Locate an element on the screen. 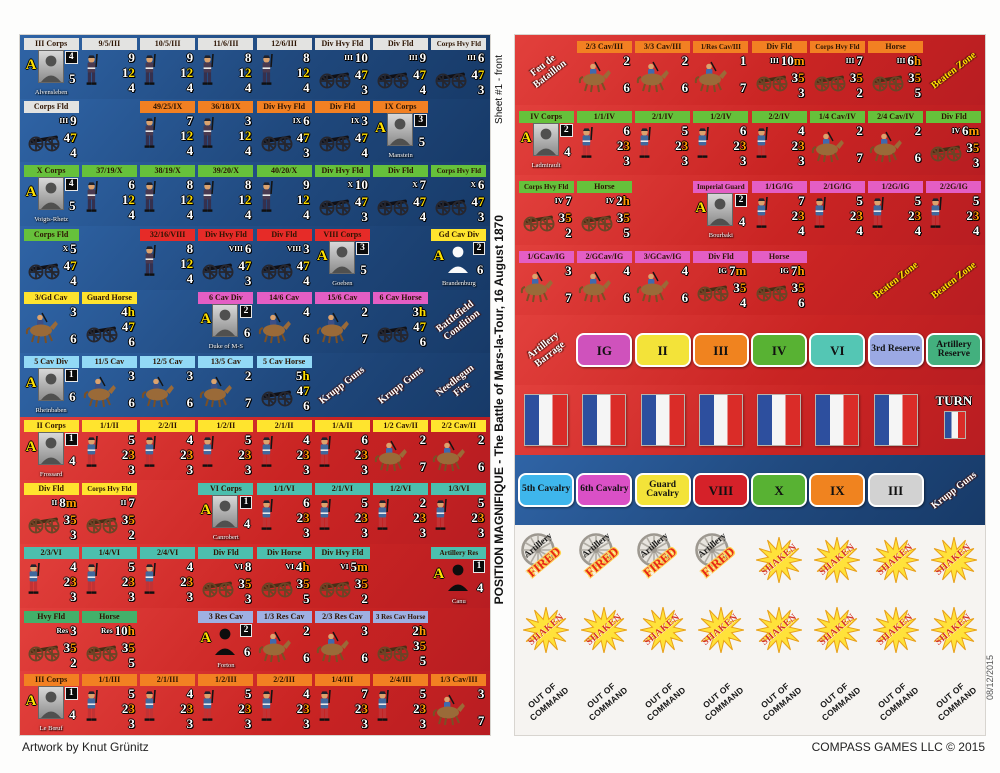  stat-value: 6 is located at coordinates (685, 87).